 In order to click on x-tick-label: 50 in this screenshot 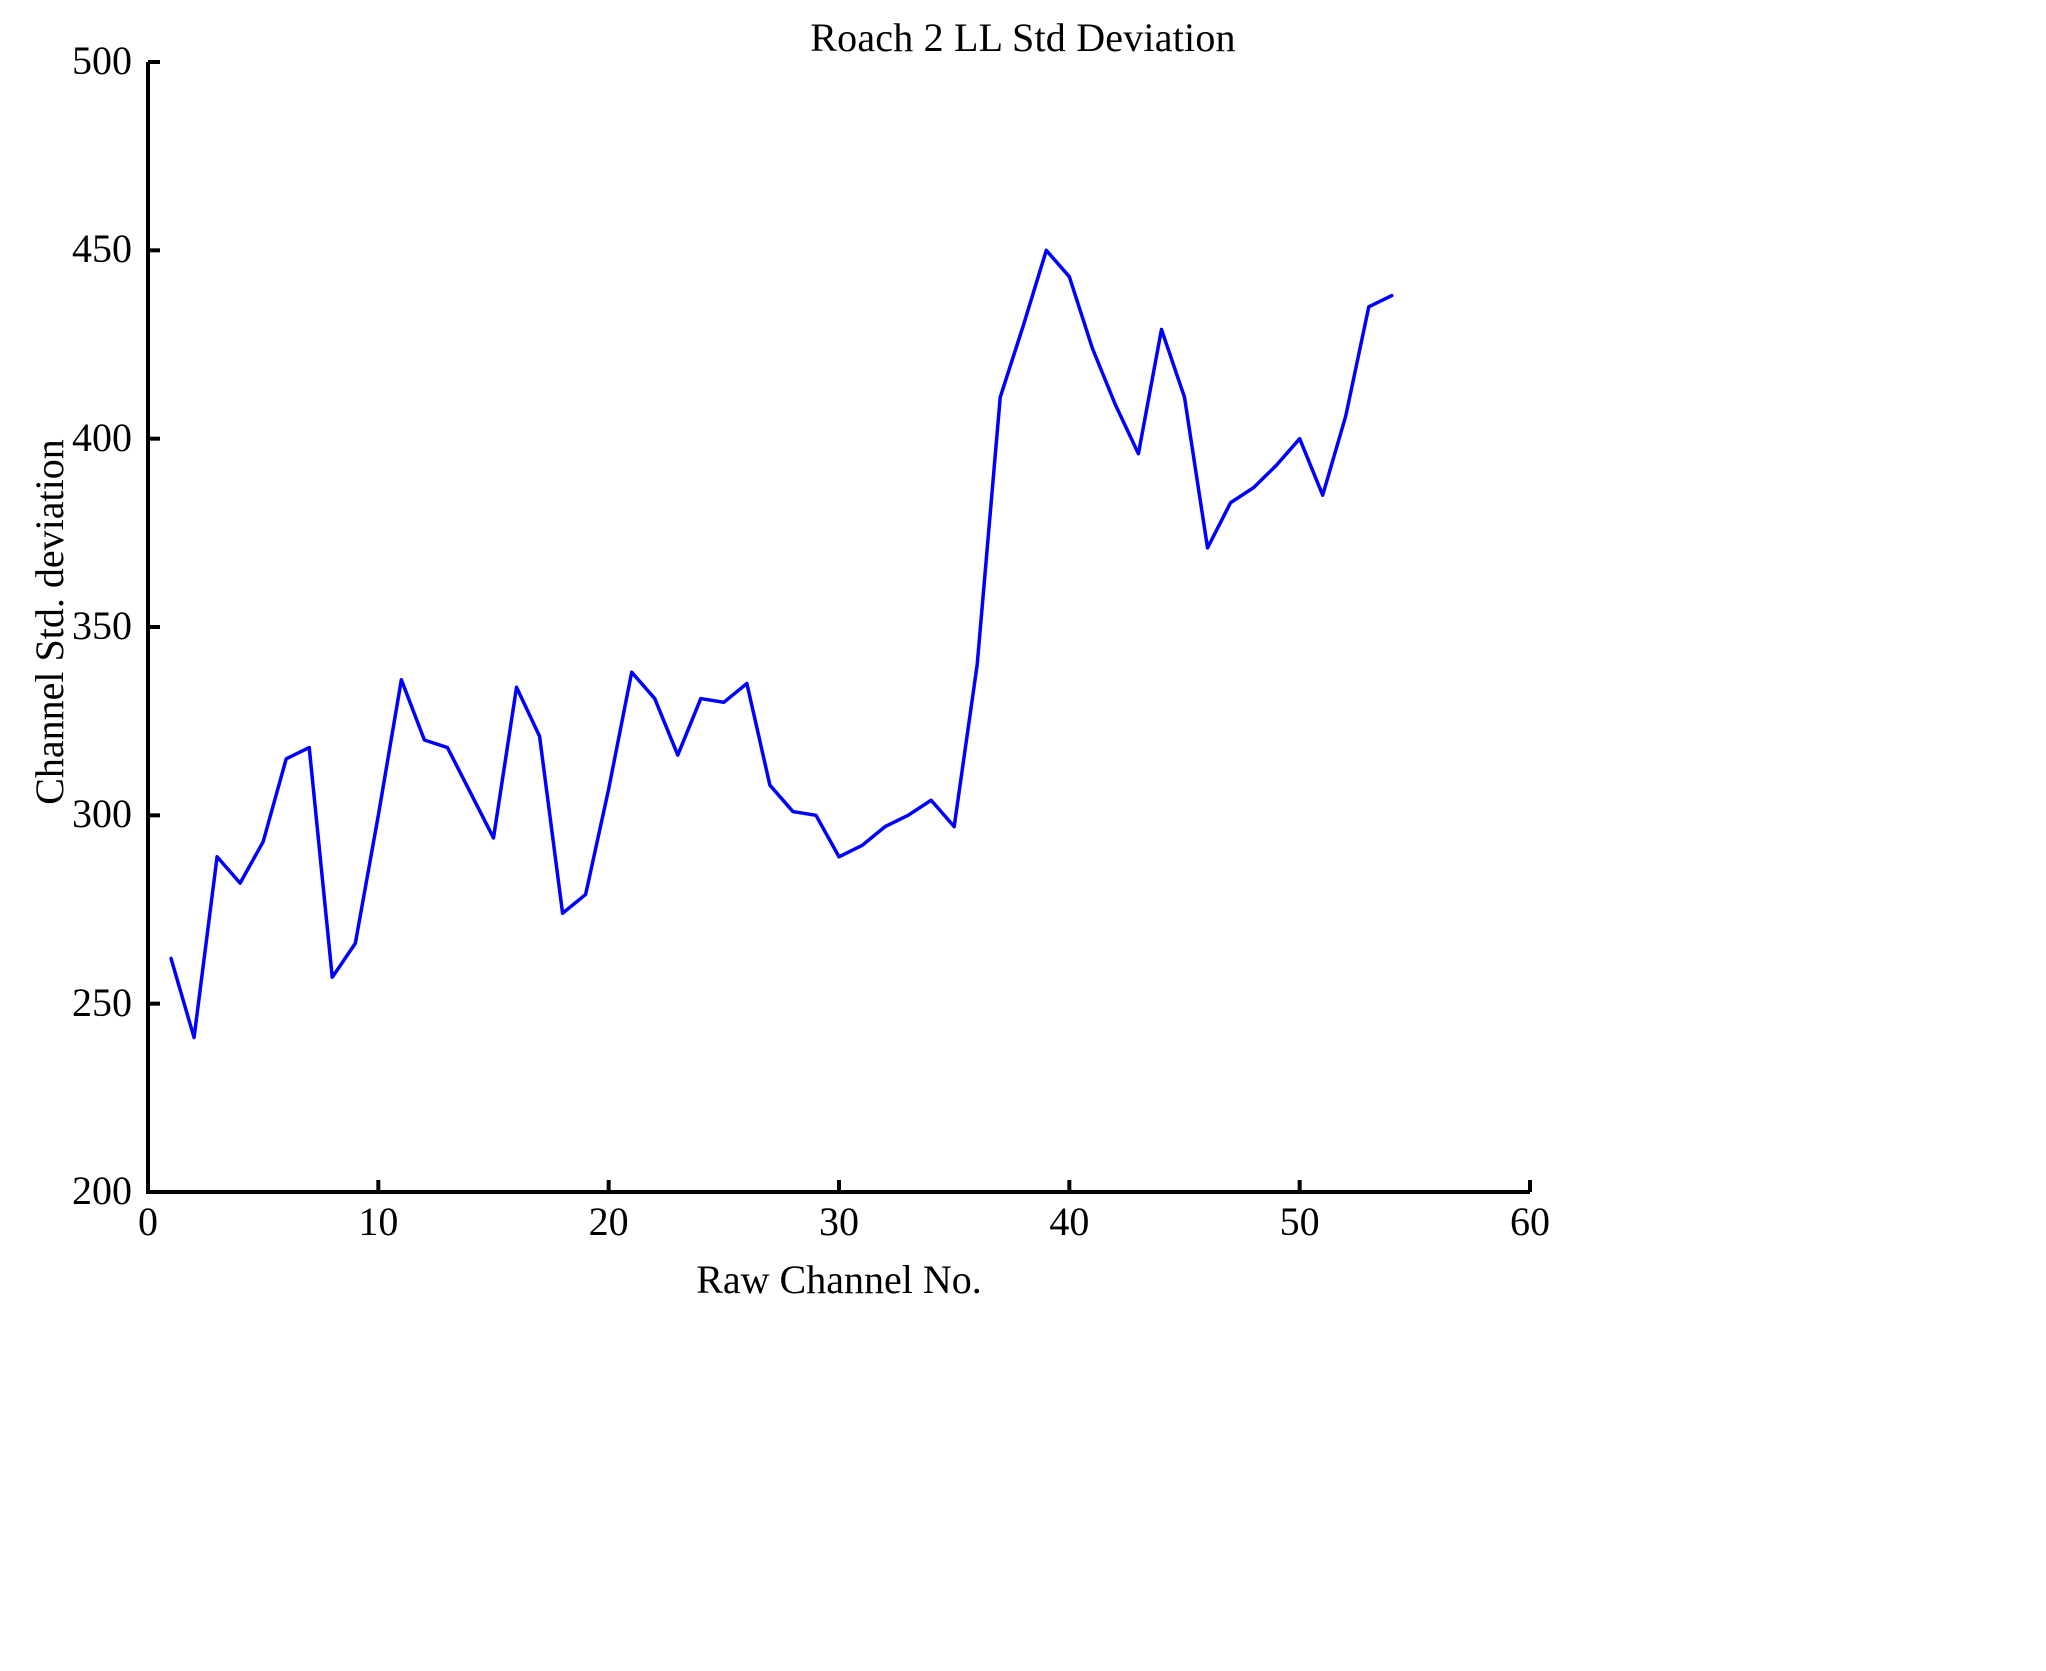, I will do `click(1299, 1221)`.